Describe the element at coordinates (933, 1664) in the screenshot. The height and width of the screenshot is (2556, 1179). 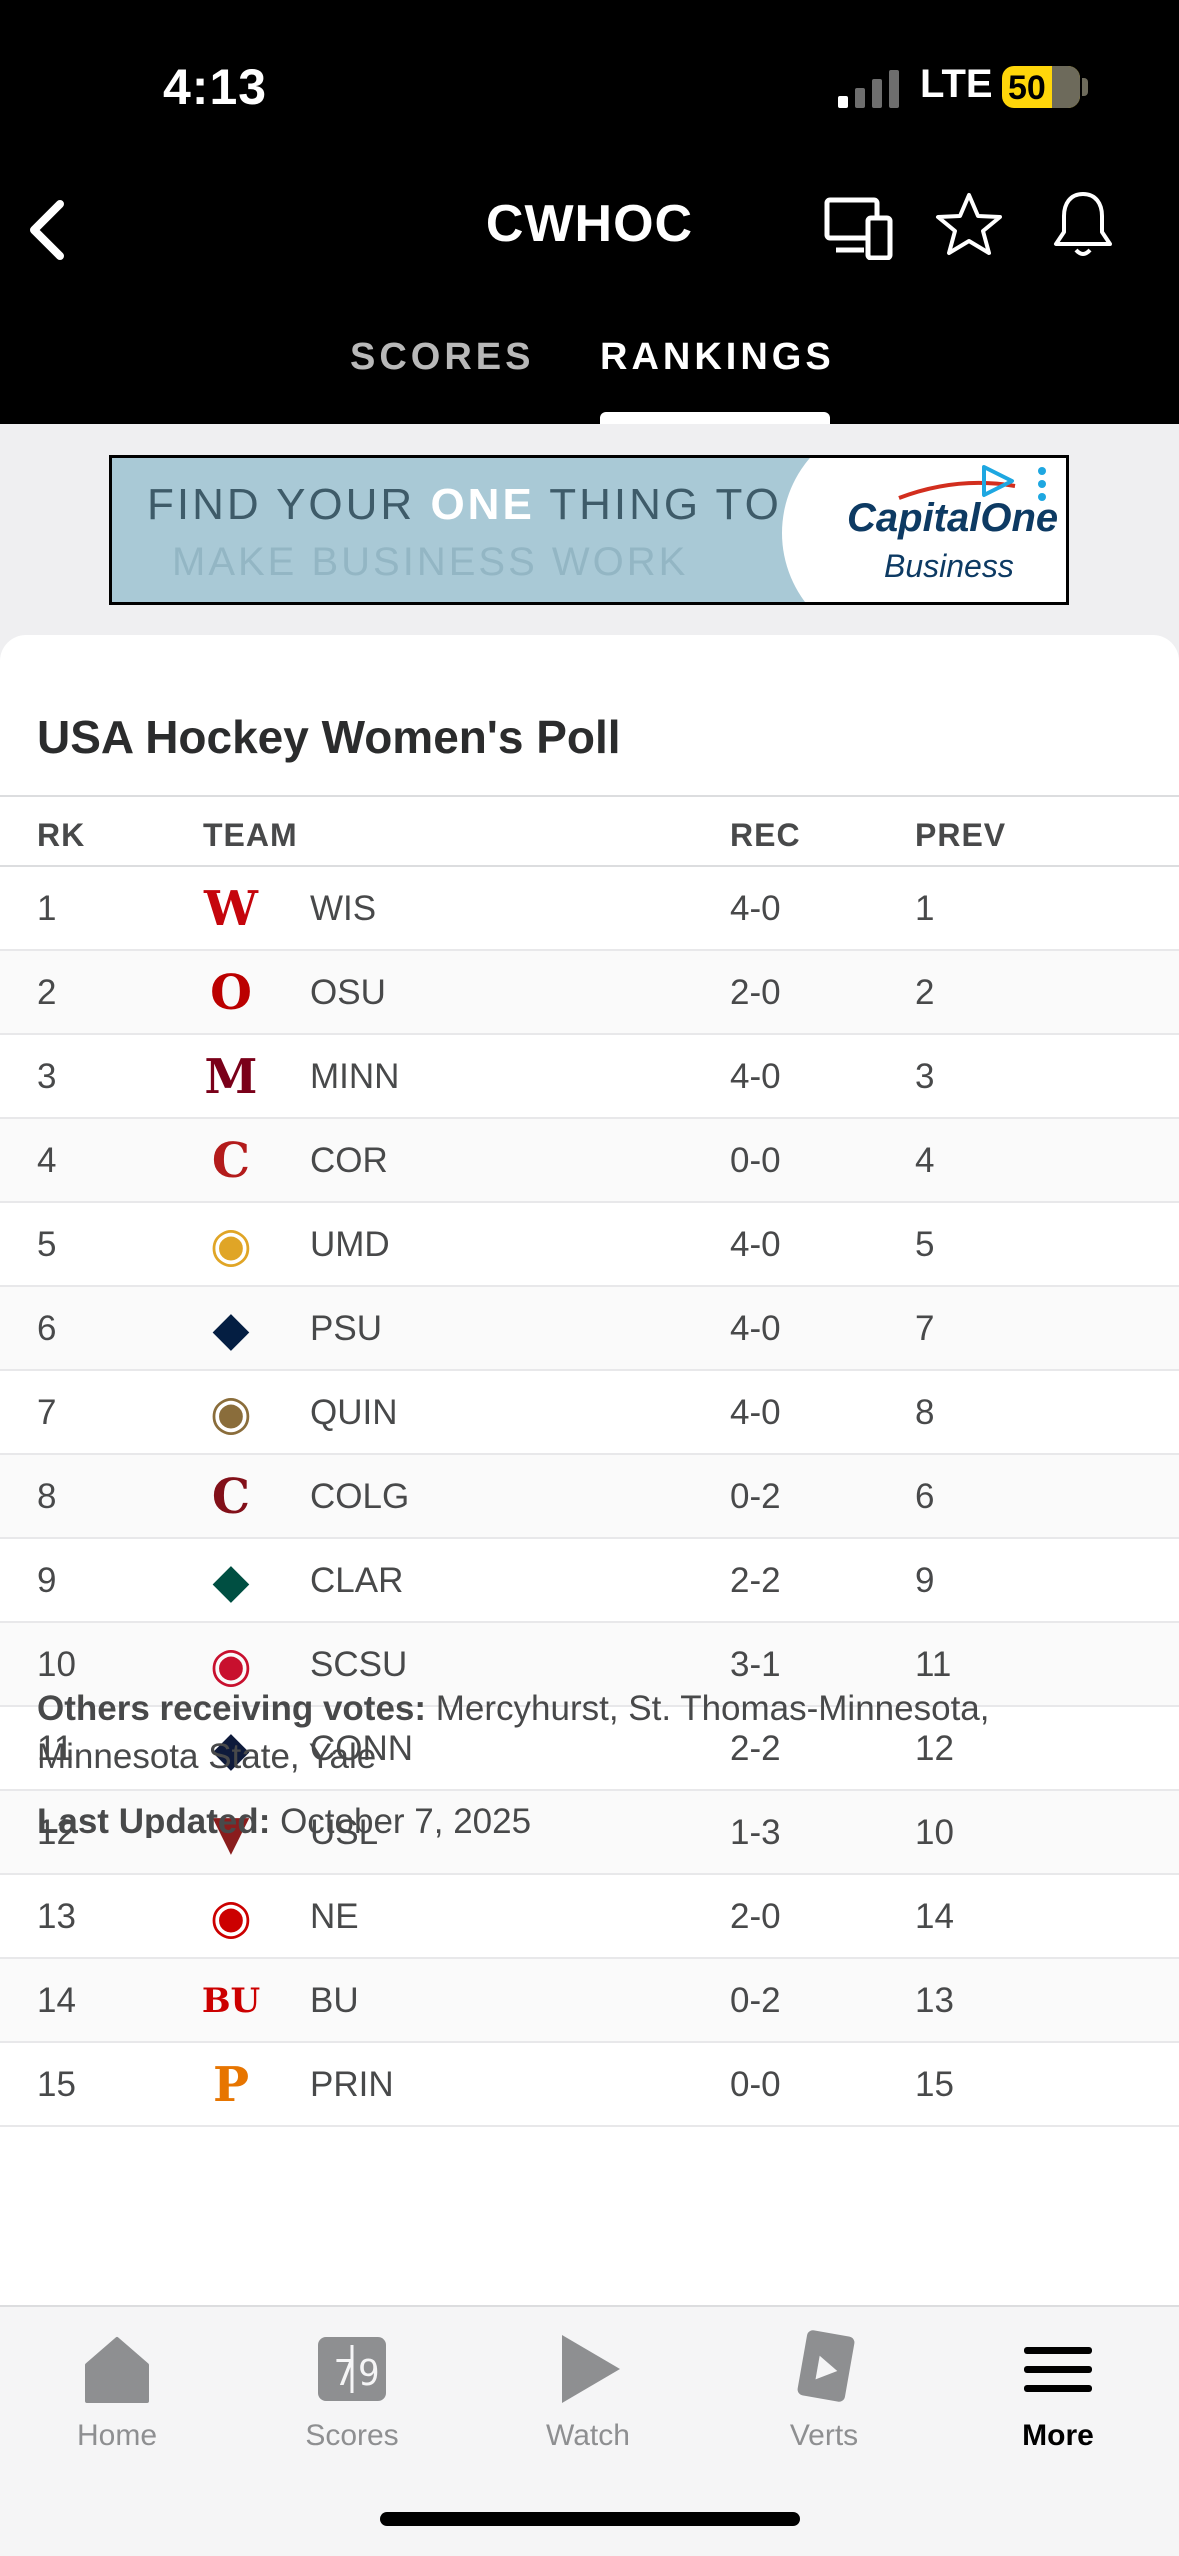
I see `previous-rank-cell: 11` at that location.